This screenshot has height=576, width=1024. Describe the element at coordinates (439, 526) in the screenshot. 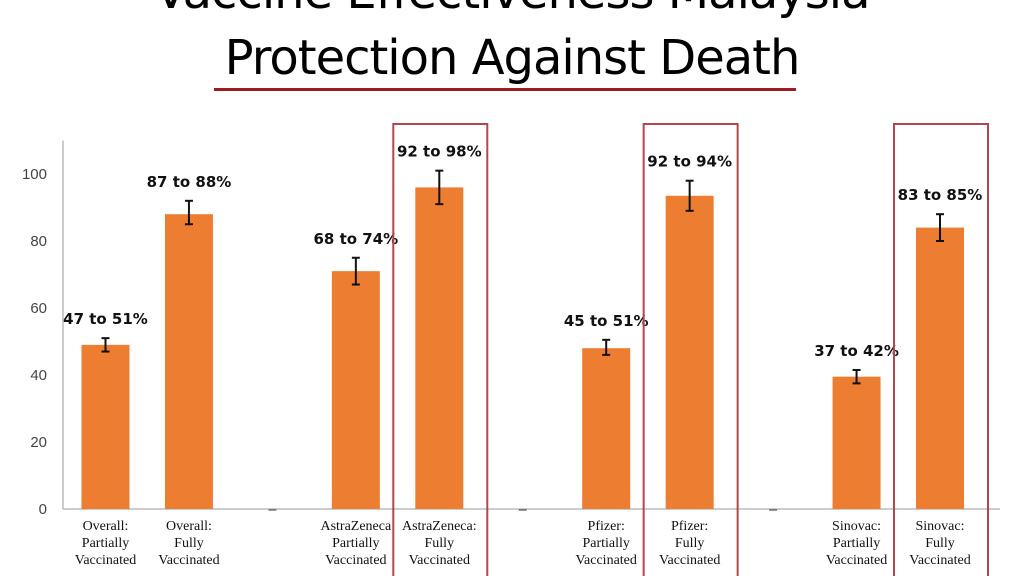

I see `category-label: AstraZeneca:` at that location.